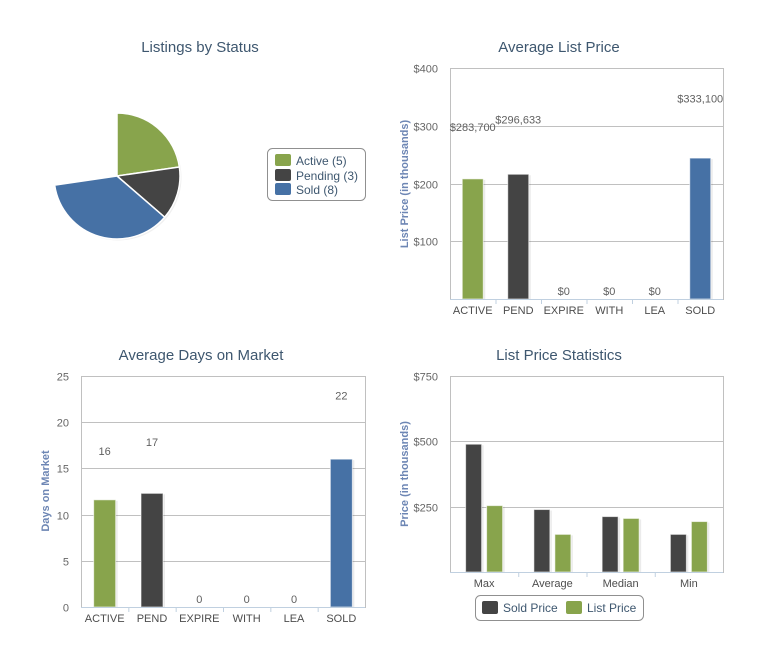  What do you see at coordinates (700, 100) in the screenshot?
I see `data-label-sold: $333,100` at bounding box center [700, 100].